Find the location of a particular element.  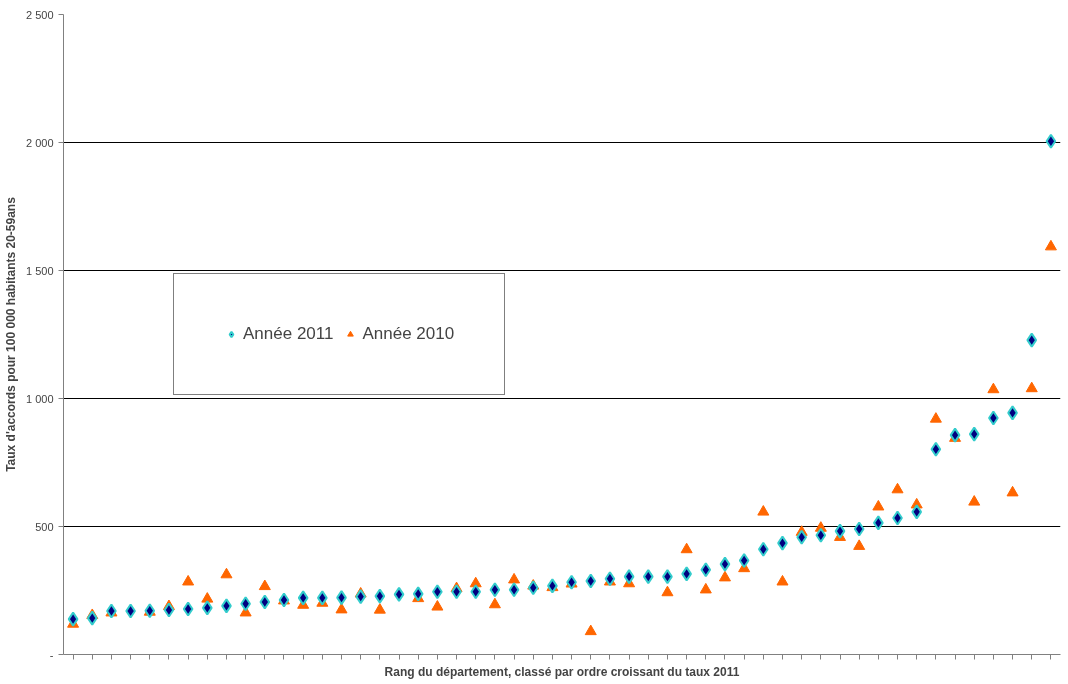

legend-label: Année 2011 is located at coordinates (288, 334).